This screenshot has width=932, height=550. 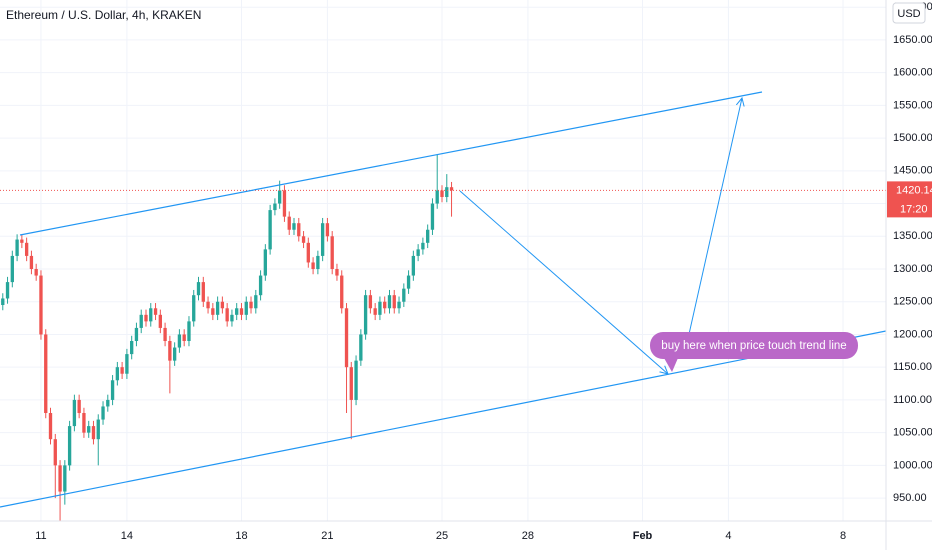 I want to click on last-price-label: 1420.14, so click(x=914, y=190).